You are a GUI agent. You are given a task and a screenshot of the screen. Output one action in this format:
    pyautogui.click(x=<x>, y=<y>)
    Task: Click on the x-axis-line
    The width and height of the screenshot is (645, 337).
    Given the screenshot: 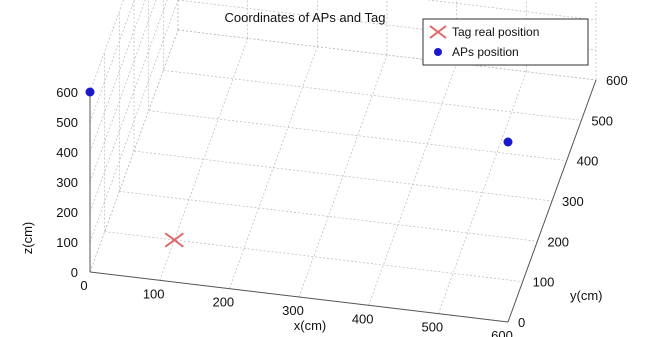 What is the action you would take?
    pyautogui.click(x=299, y=297)
    